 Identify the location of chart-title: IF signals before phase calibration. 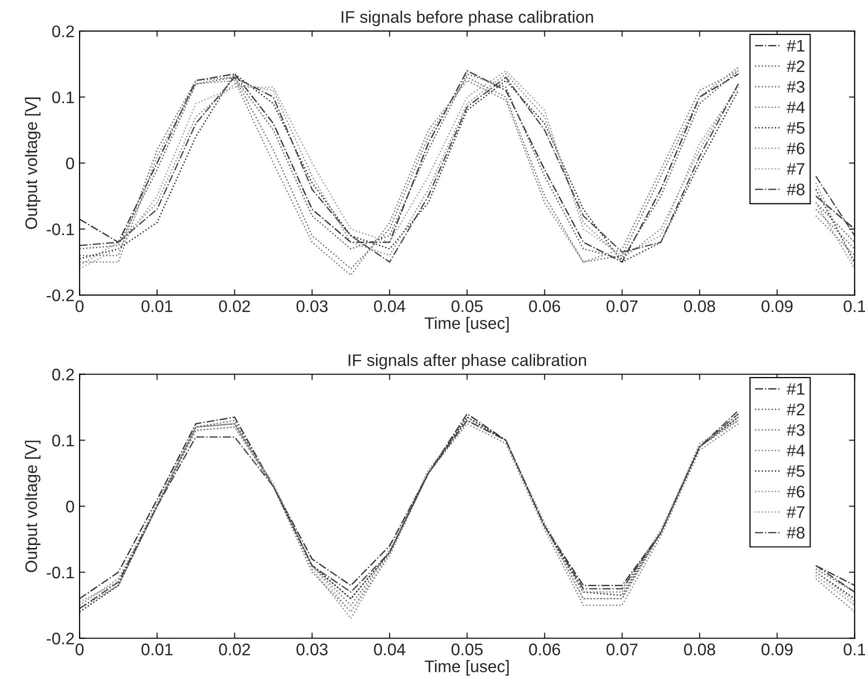
(467, 18).